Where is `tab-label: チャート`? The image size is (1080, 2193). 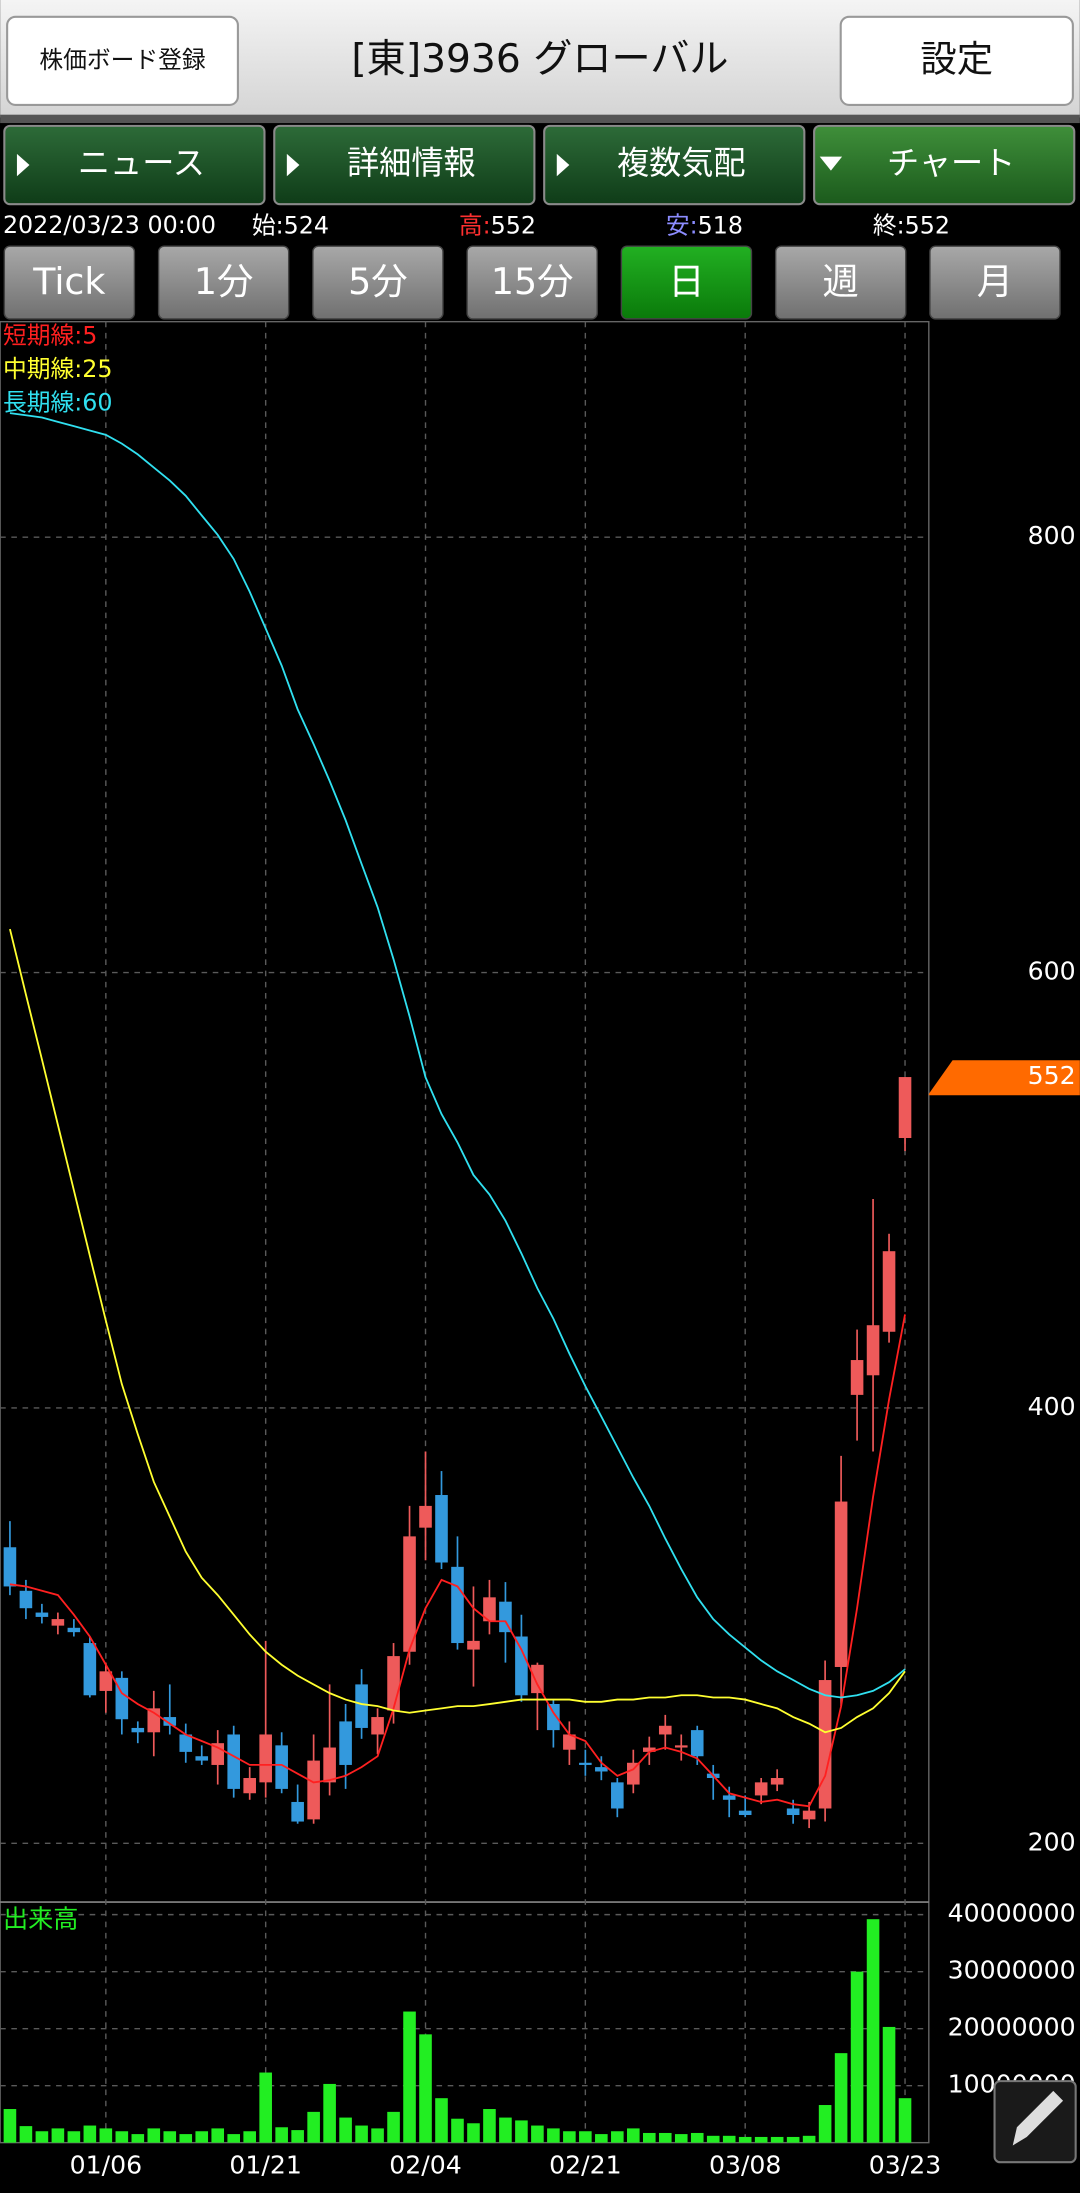
tab-label: チャート is located at coordinates (951, 163).